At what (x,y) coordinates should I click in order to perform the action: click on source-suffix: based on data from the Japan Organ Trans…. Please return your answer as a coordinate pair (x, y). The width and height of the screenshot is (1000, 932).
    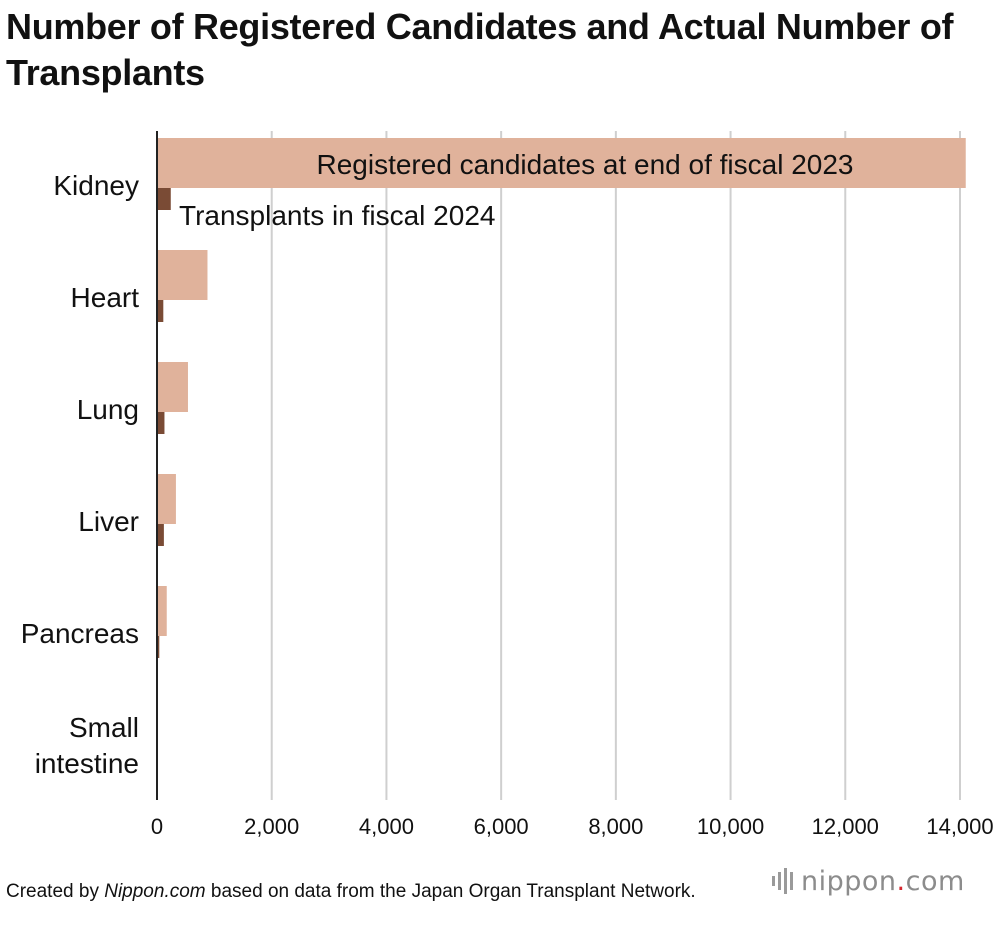
    Looking at the image, I should click on (450, 891).